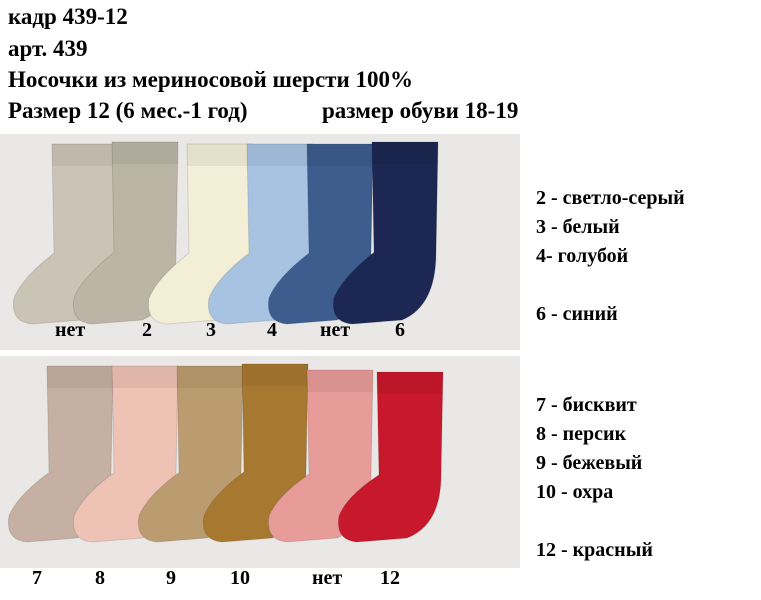 Image resolution: width=761 pixels, height=600 pixels. I want to click on header-size: Размер 12 (6 мес.-1 год), so click(128, 110).